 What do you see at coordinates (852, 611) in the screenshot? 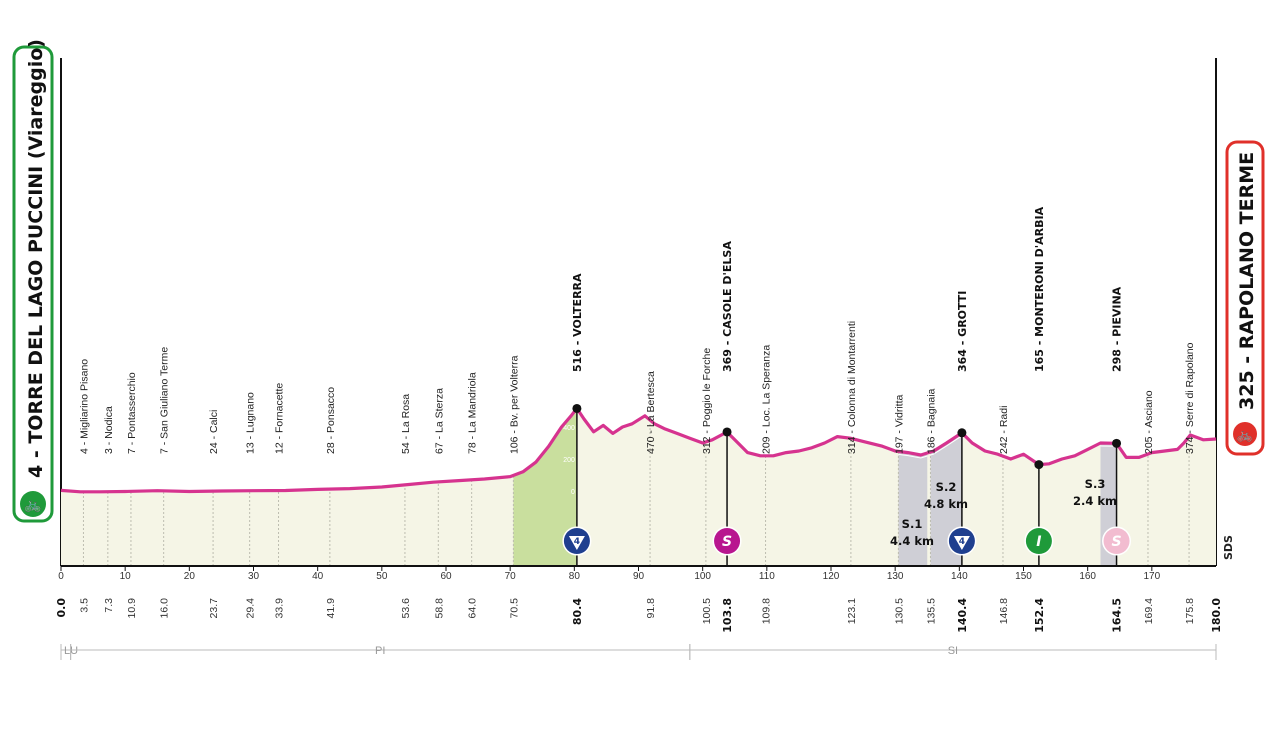
I see `km-value-18: 123.1` at bounding box center [852, 611].